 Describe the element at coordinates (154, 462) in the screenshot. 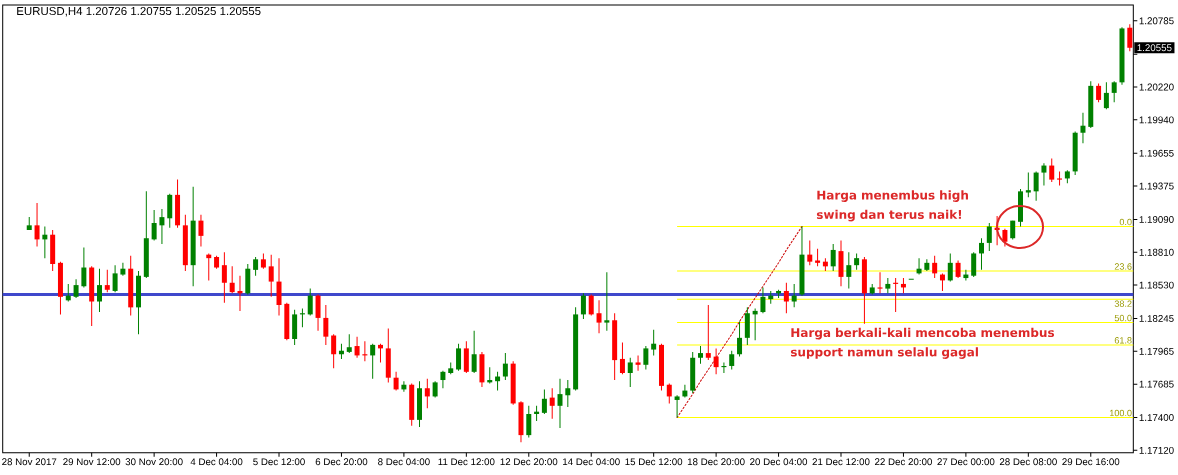

I see `x-tick-label: 30 Nov 20:00` at that location.